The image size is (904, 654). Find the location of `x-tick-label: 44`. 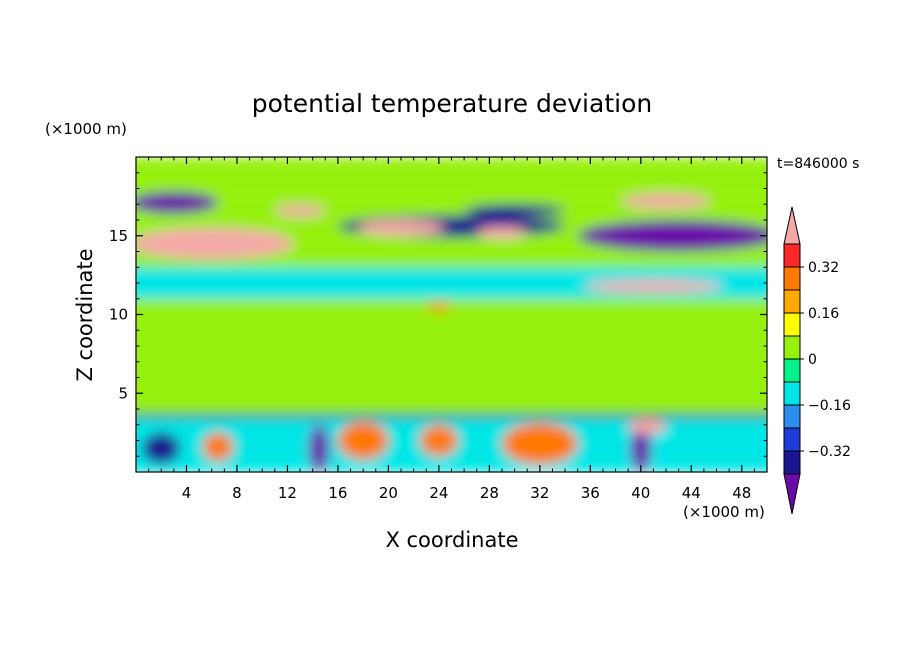

x-tick-label: 44 is located at coordinates (691, 493).